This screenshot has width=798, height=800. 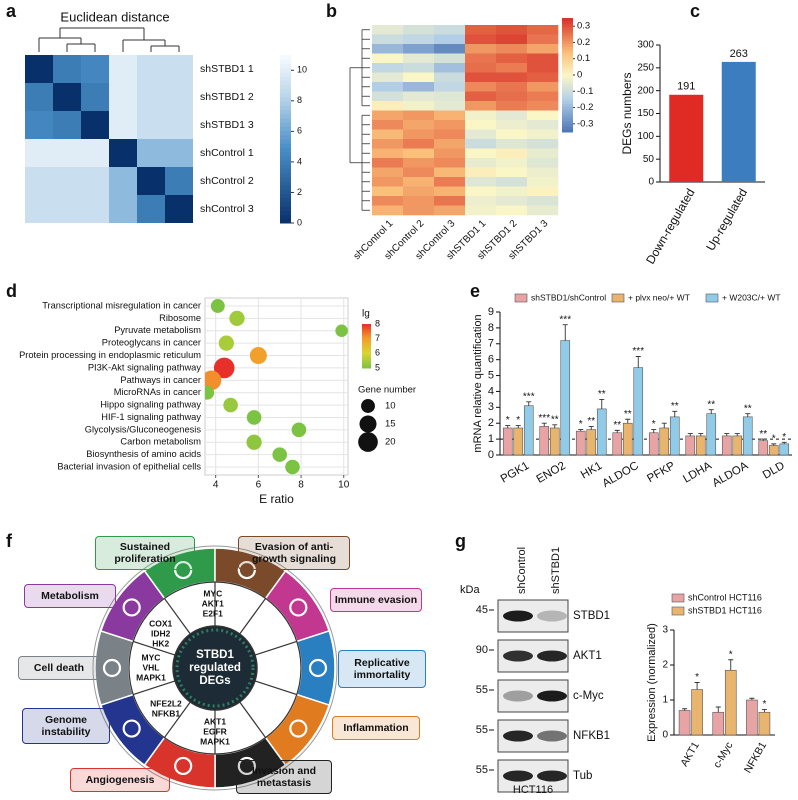 What do you see at coordinates (114, 16) in the screenshot?
I see `chart-title: Euclidean distance` at bounding box center [114, 16].